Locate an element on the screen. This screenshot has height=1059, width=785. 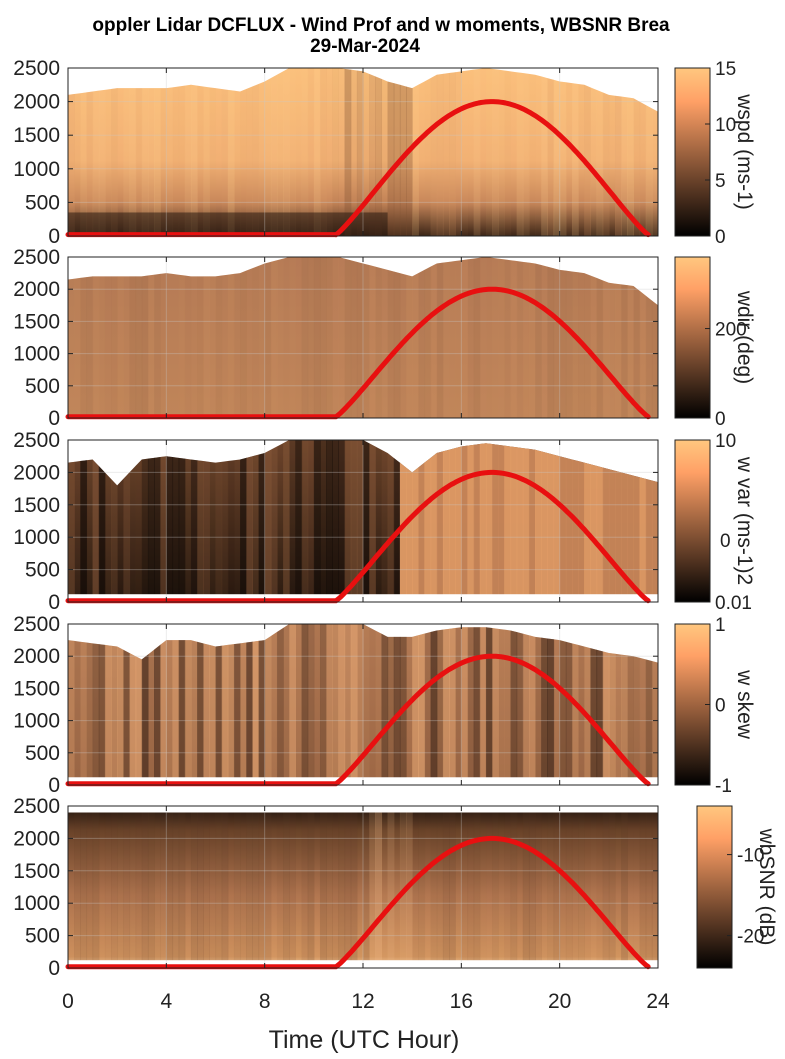
y-tick-label: 1000 is located at coordinates (36, 721).